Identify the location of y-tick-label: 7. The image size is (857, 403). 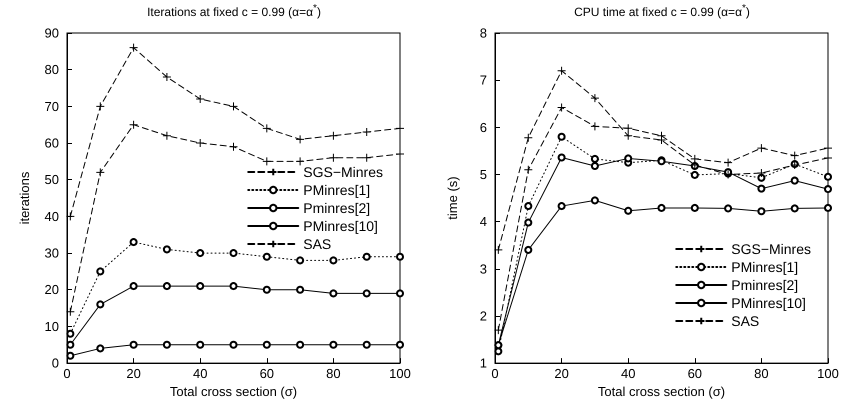
(483, 80).